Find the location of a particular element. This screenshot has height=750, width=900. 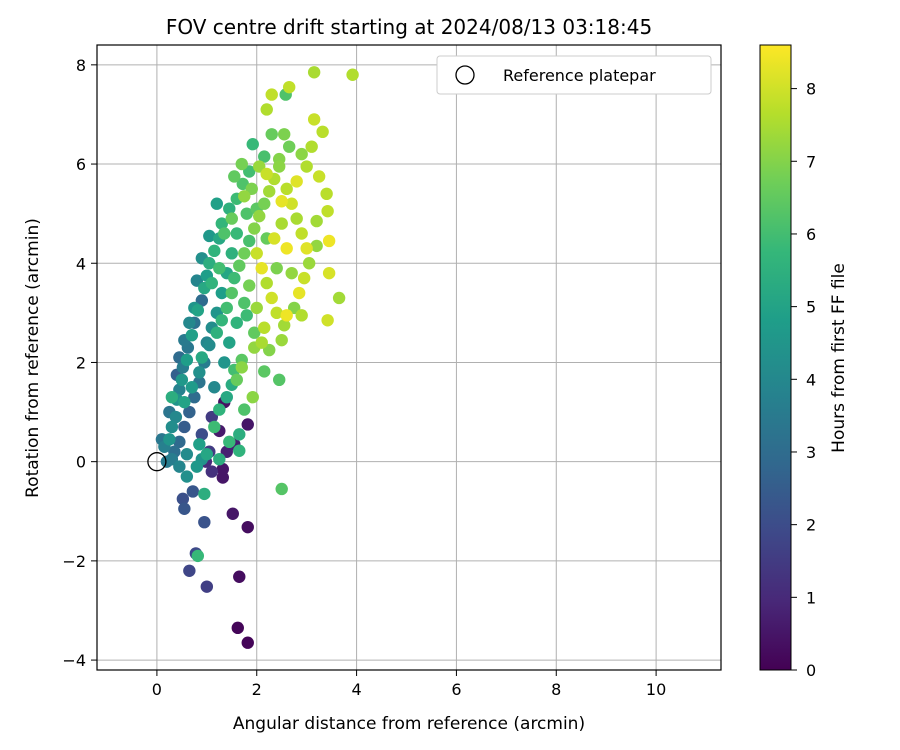

legend-box is located at coordinates (574, 75).